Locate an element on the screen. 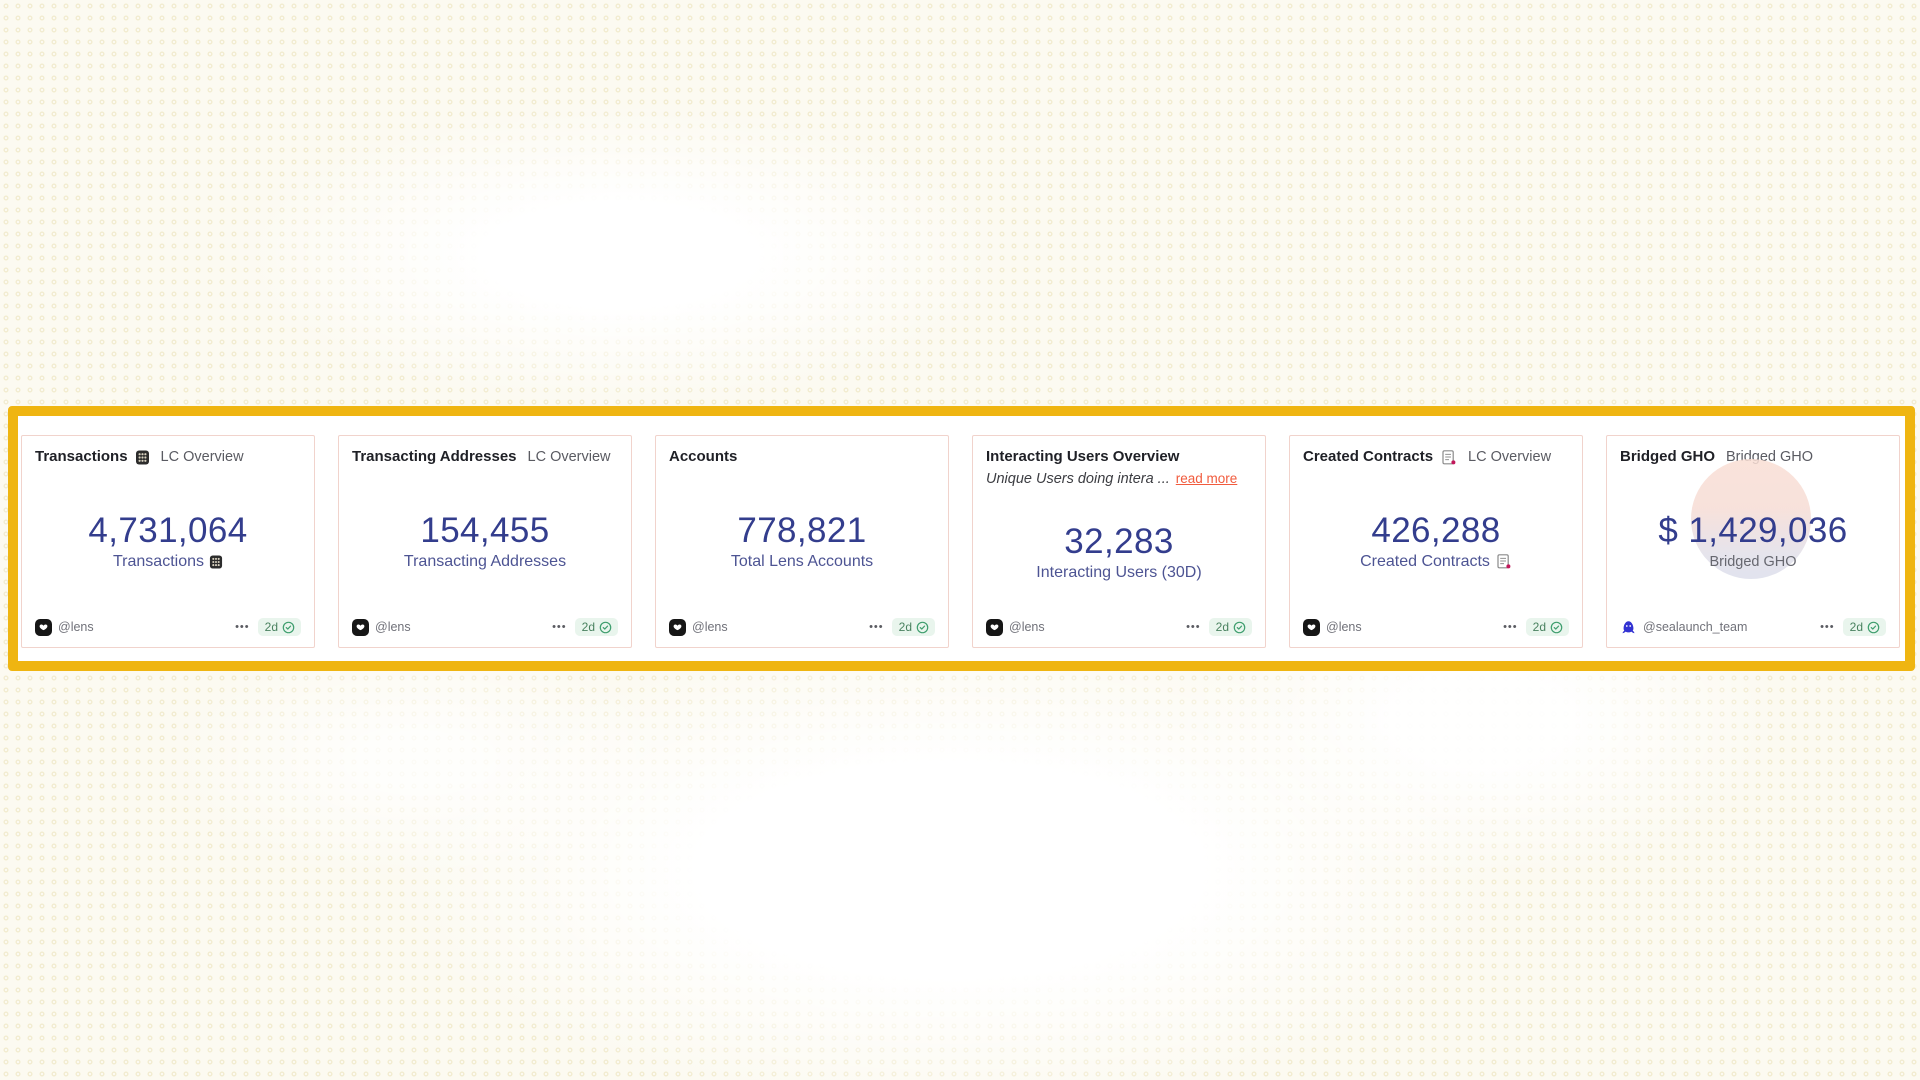 The width and height of the screenshot is (1920, 1080). stat-label: Bridged GHO is located at coordinates (1752, 562).